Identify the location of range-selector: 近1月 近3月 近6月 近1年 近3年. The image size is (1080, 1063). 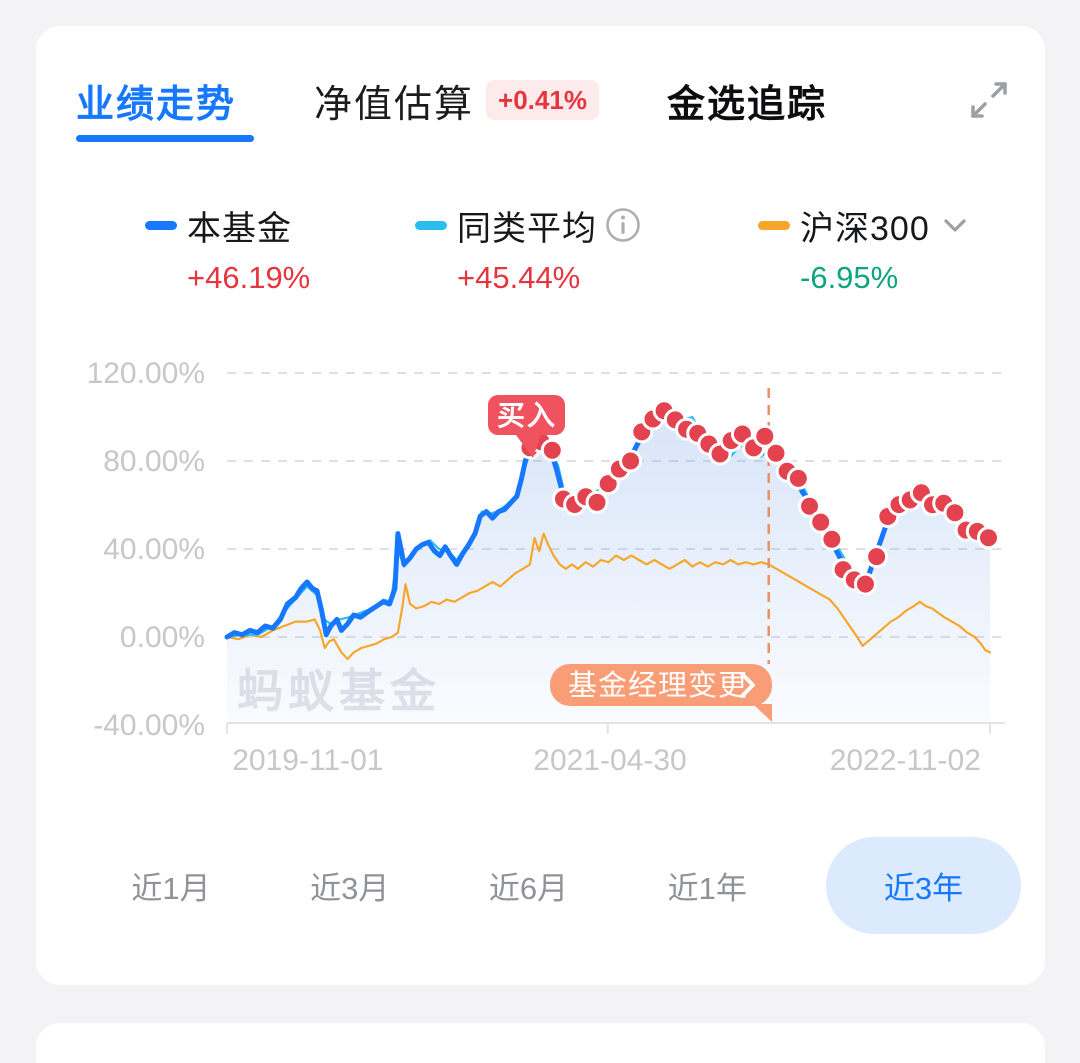
(566, 885).